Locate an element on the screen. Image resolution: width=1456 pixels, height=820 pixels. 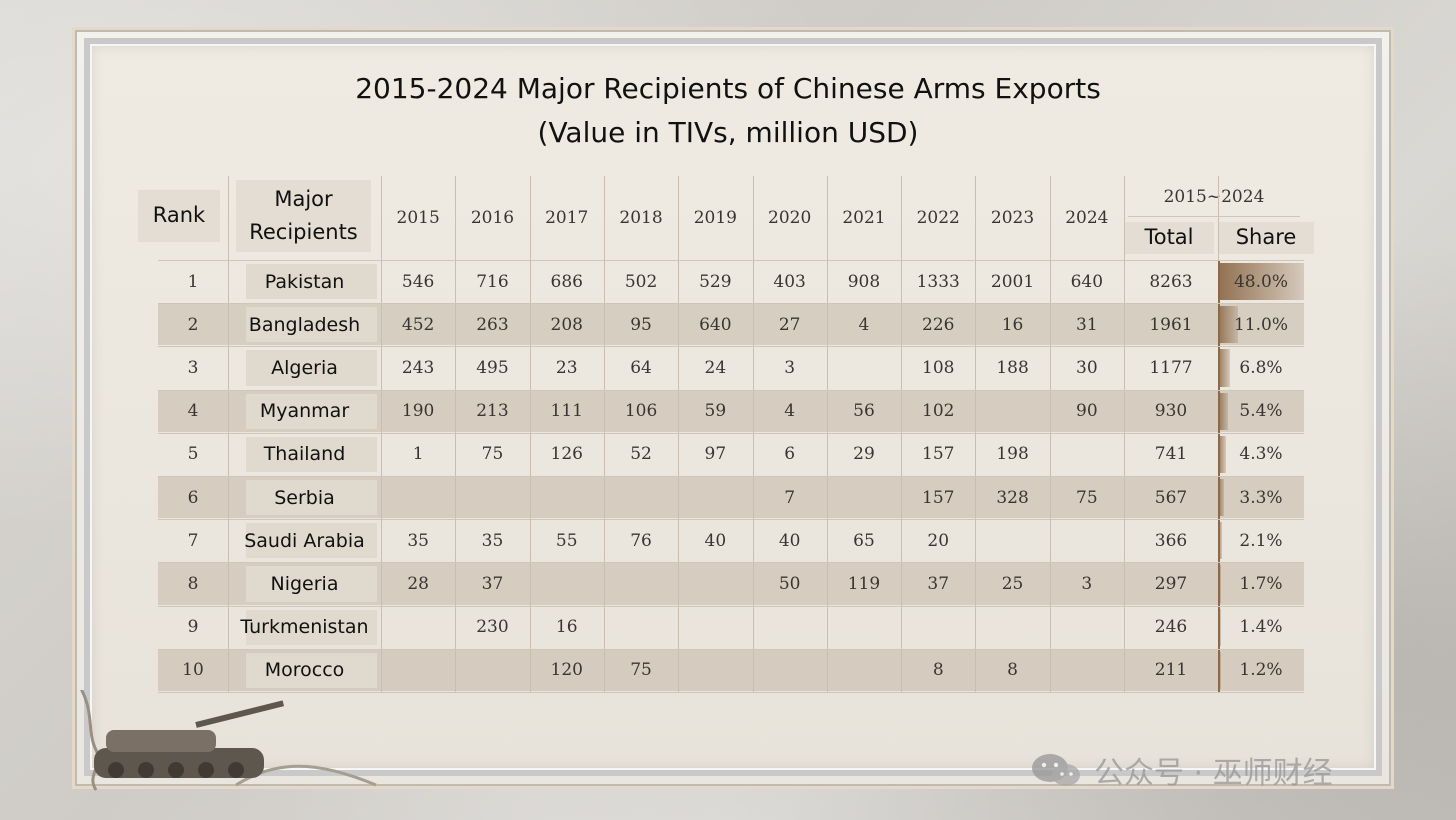
total-cell: 567 is located at coordinates (1171, 497).